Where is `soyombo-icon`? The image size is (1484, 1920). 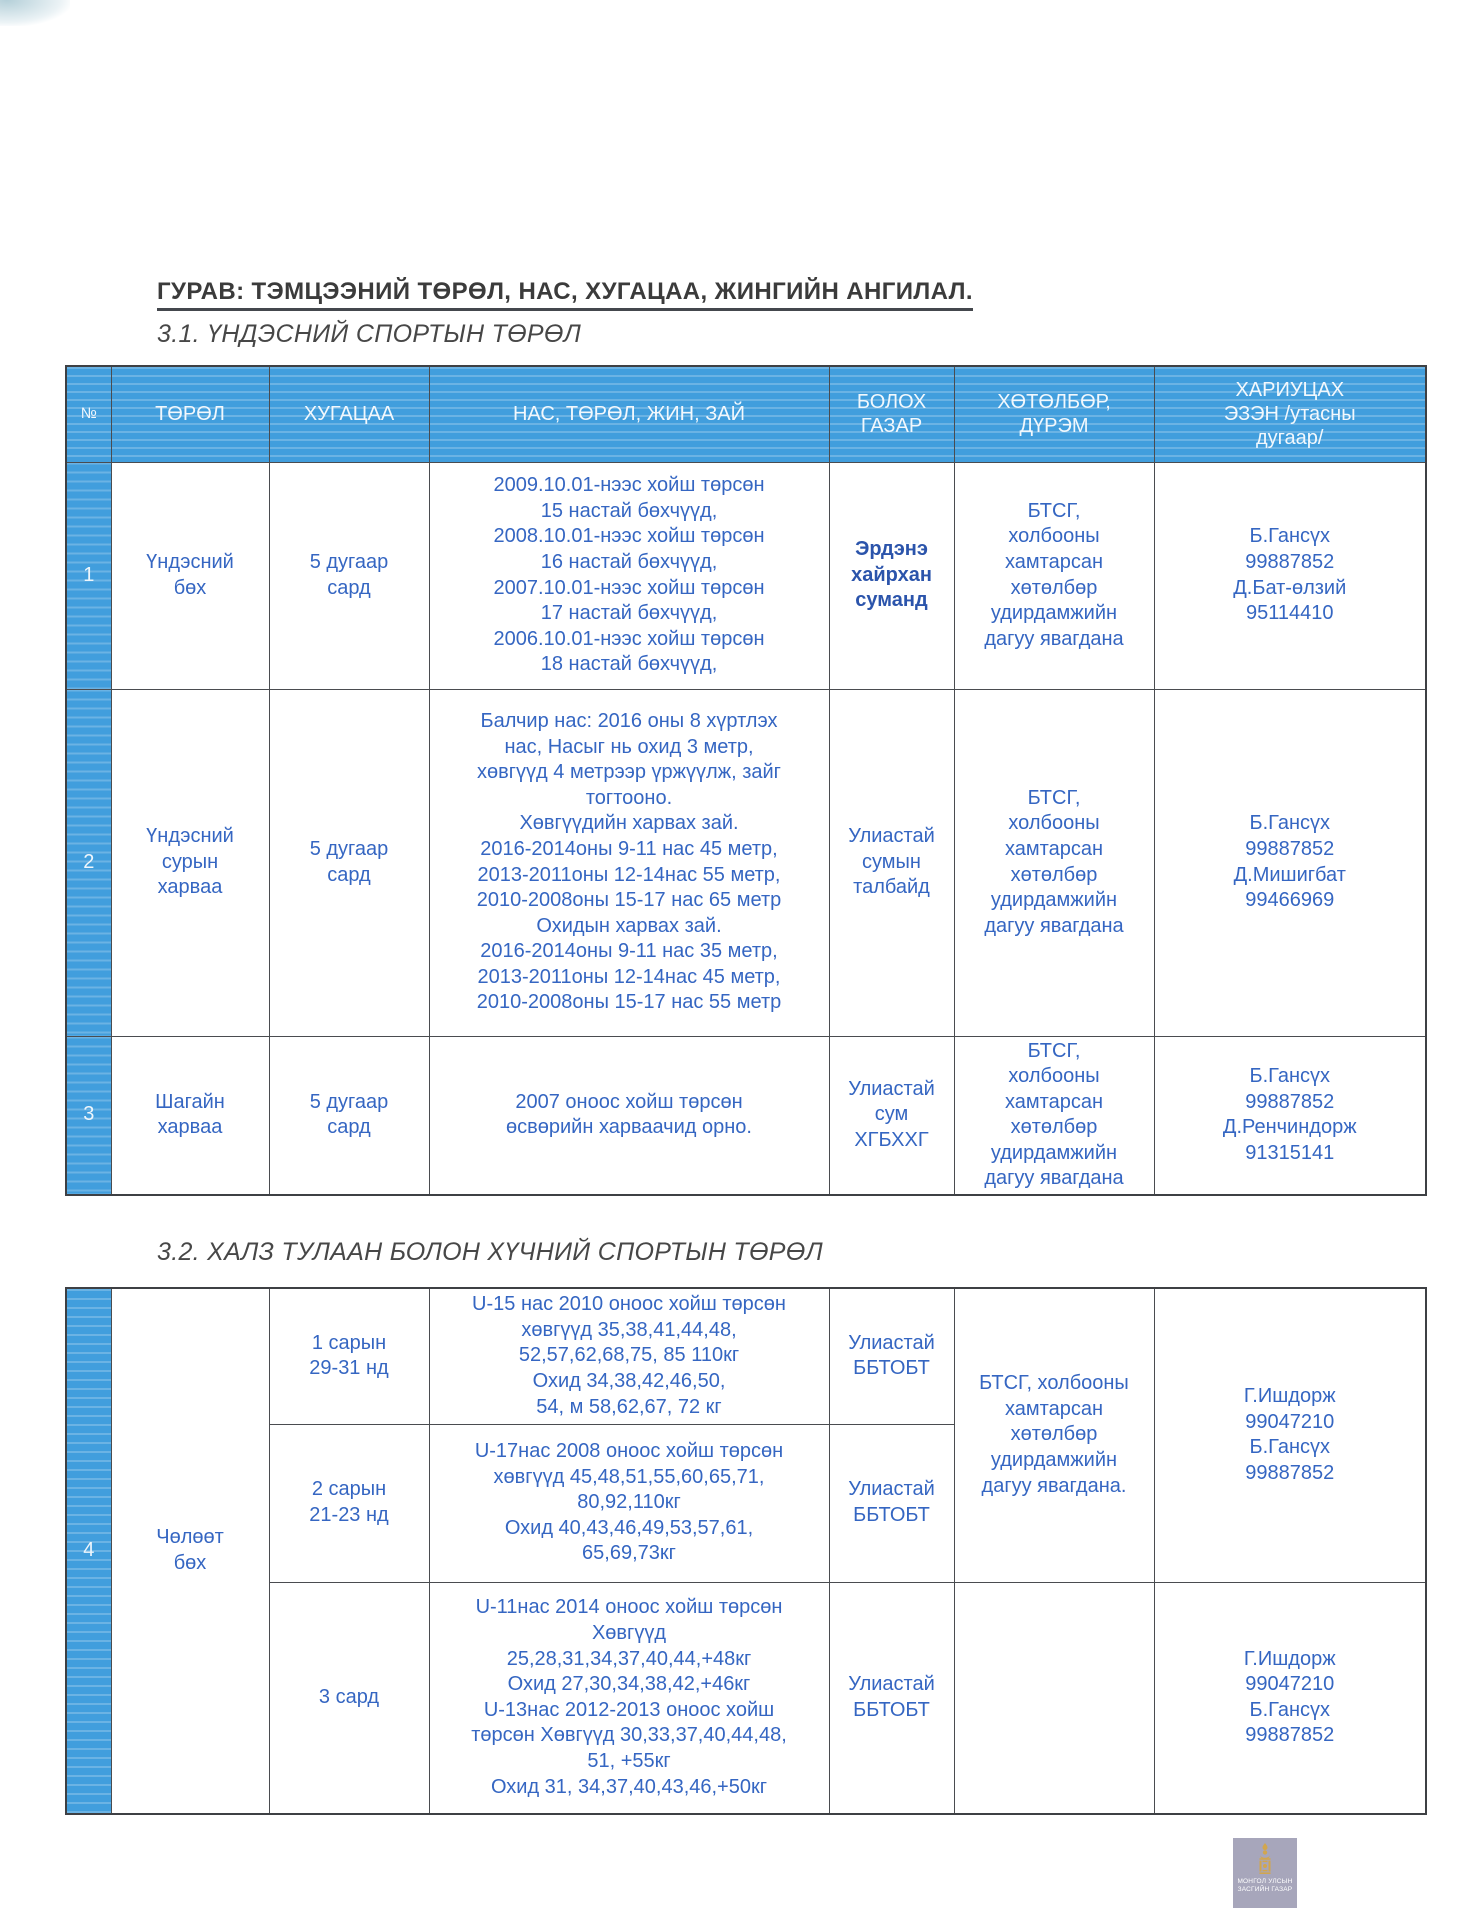 soyombo-icon is located at coordinates (1265, 1858).